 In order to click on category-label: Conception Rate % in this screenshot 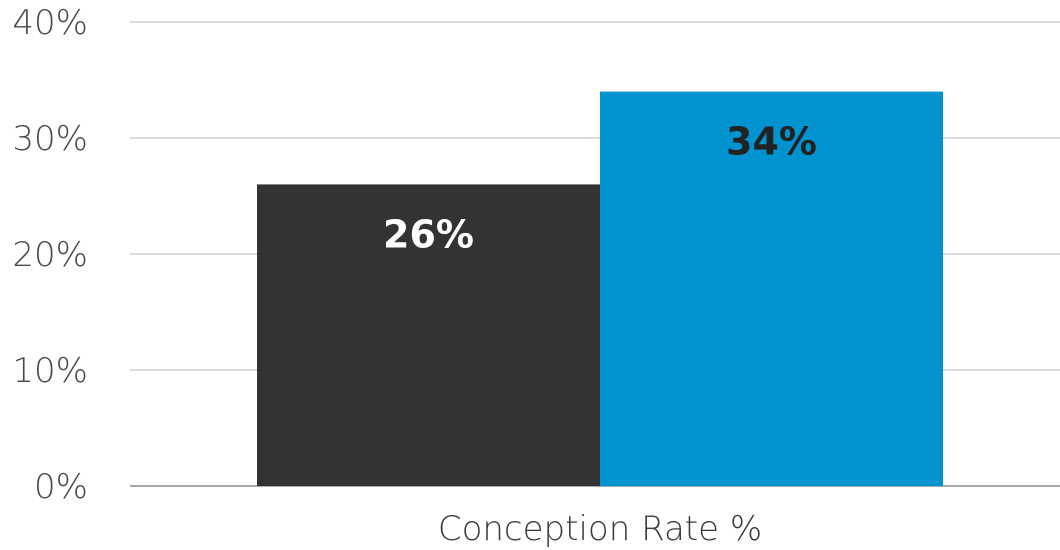, I will do `click(600, 529)`.